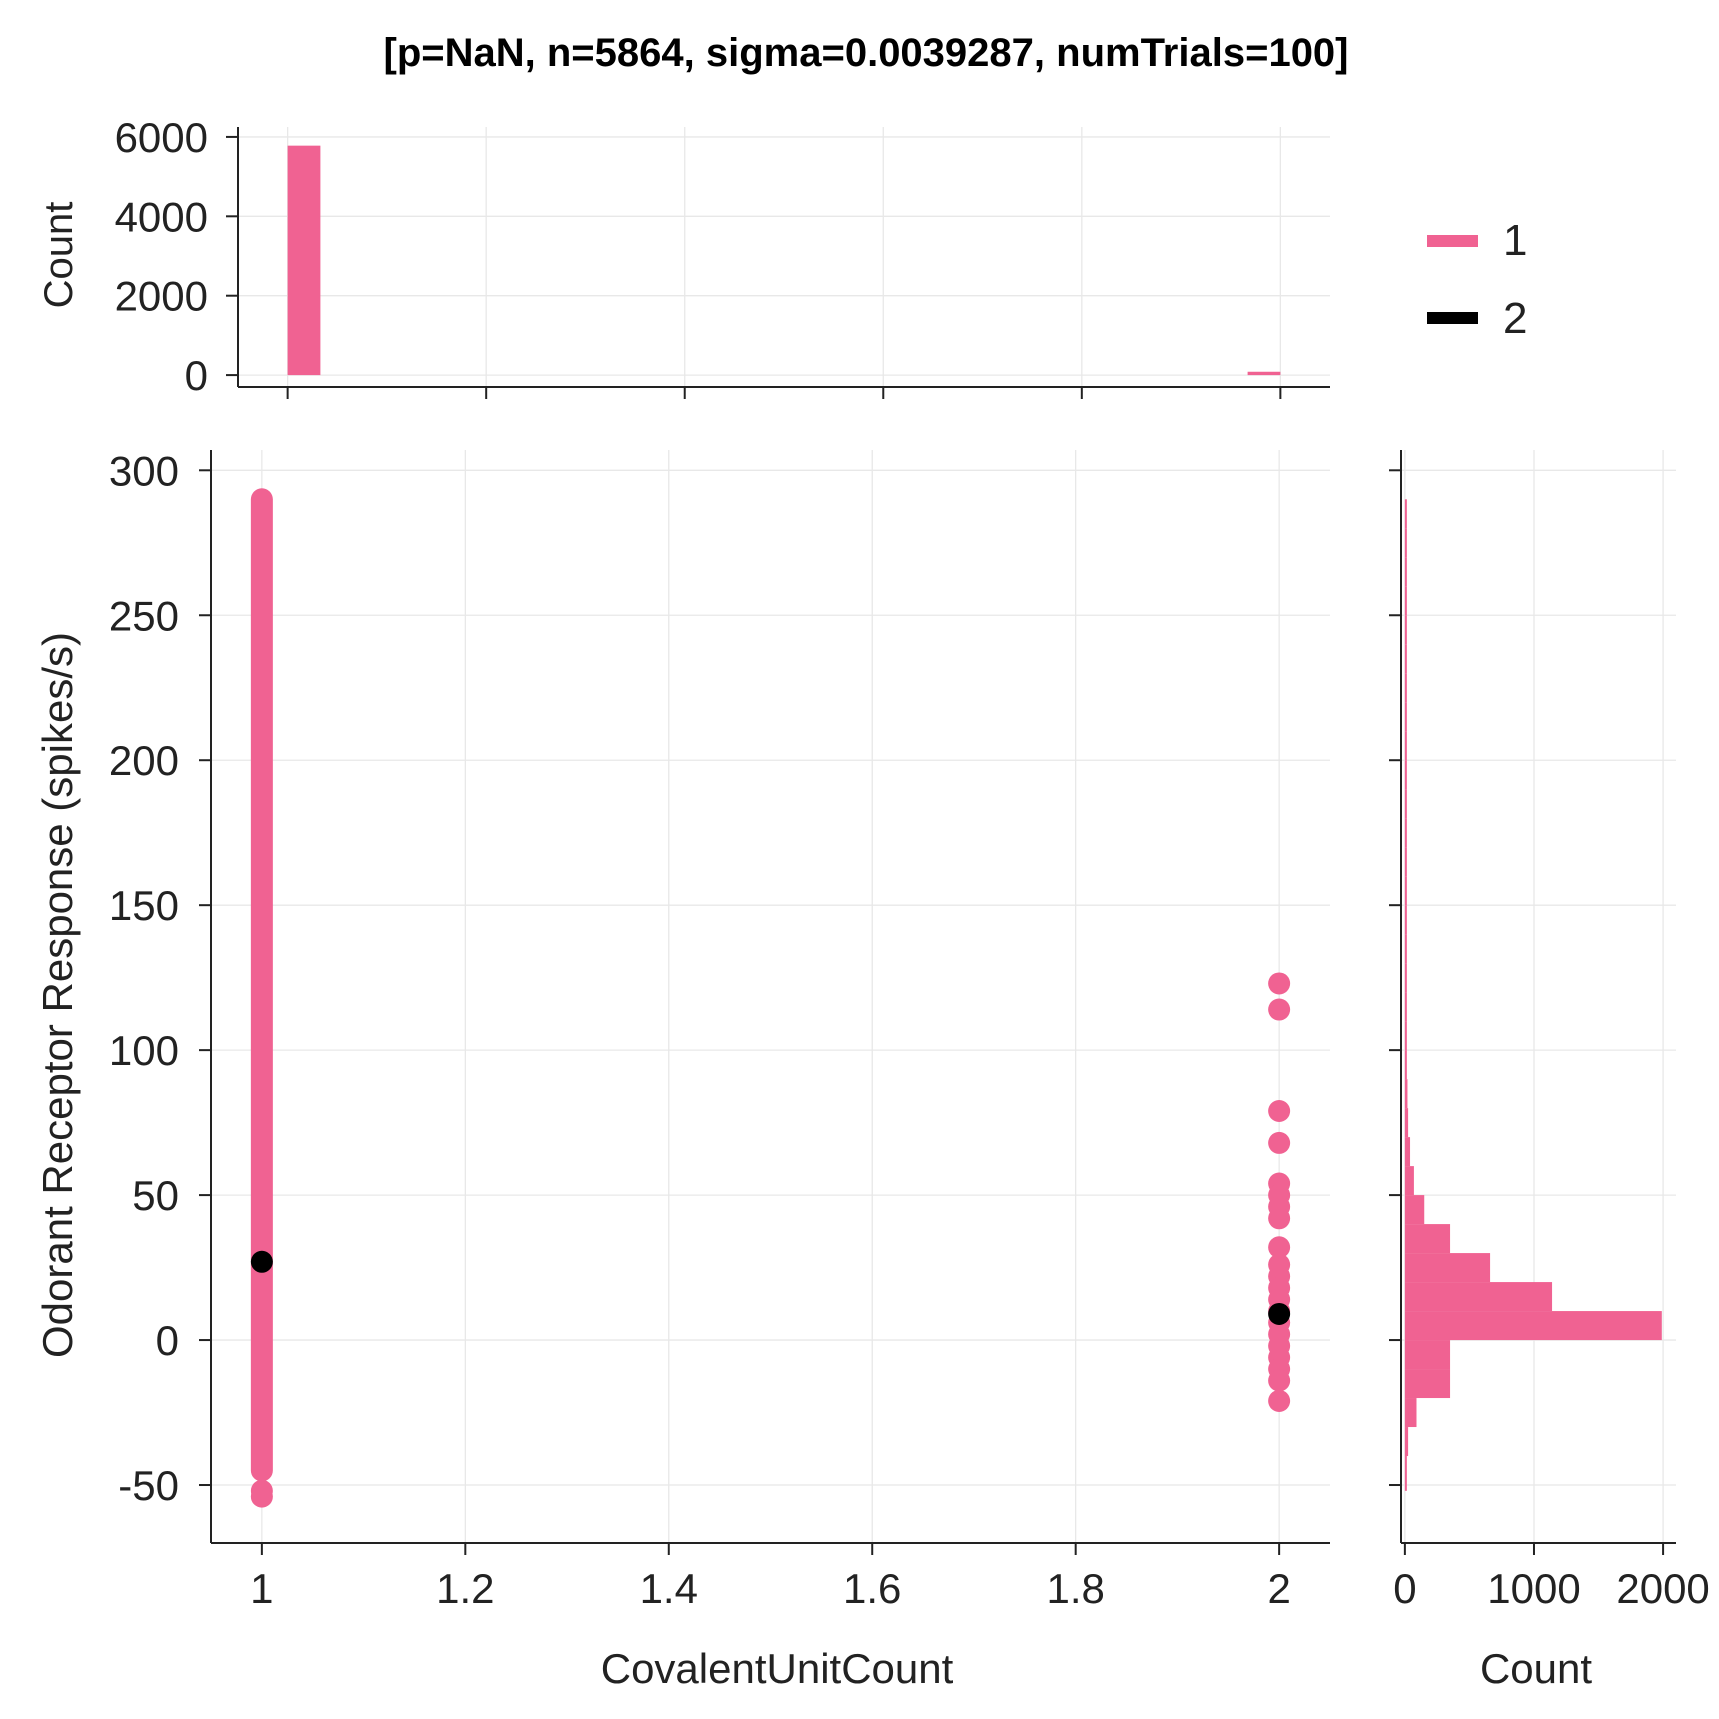 Image resolution: width=1719 pixels, height=1719 pixels. I want to click on top-histogram-ytick-label: 0, so click(196, 375).